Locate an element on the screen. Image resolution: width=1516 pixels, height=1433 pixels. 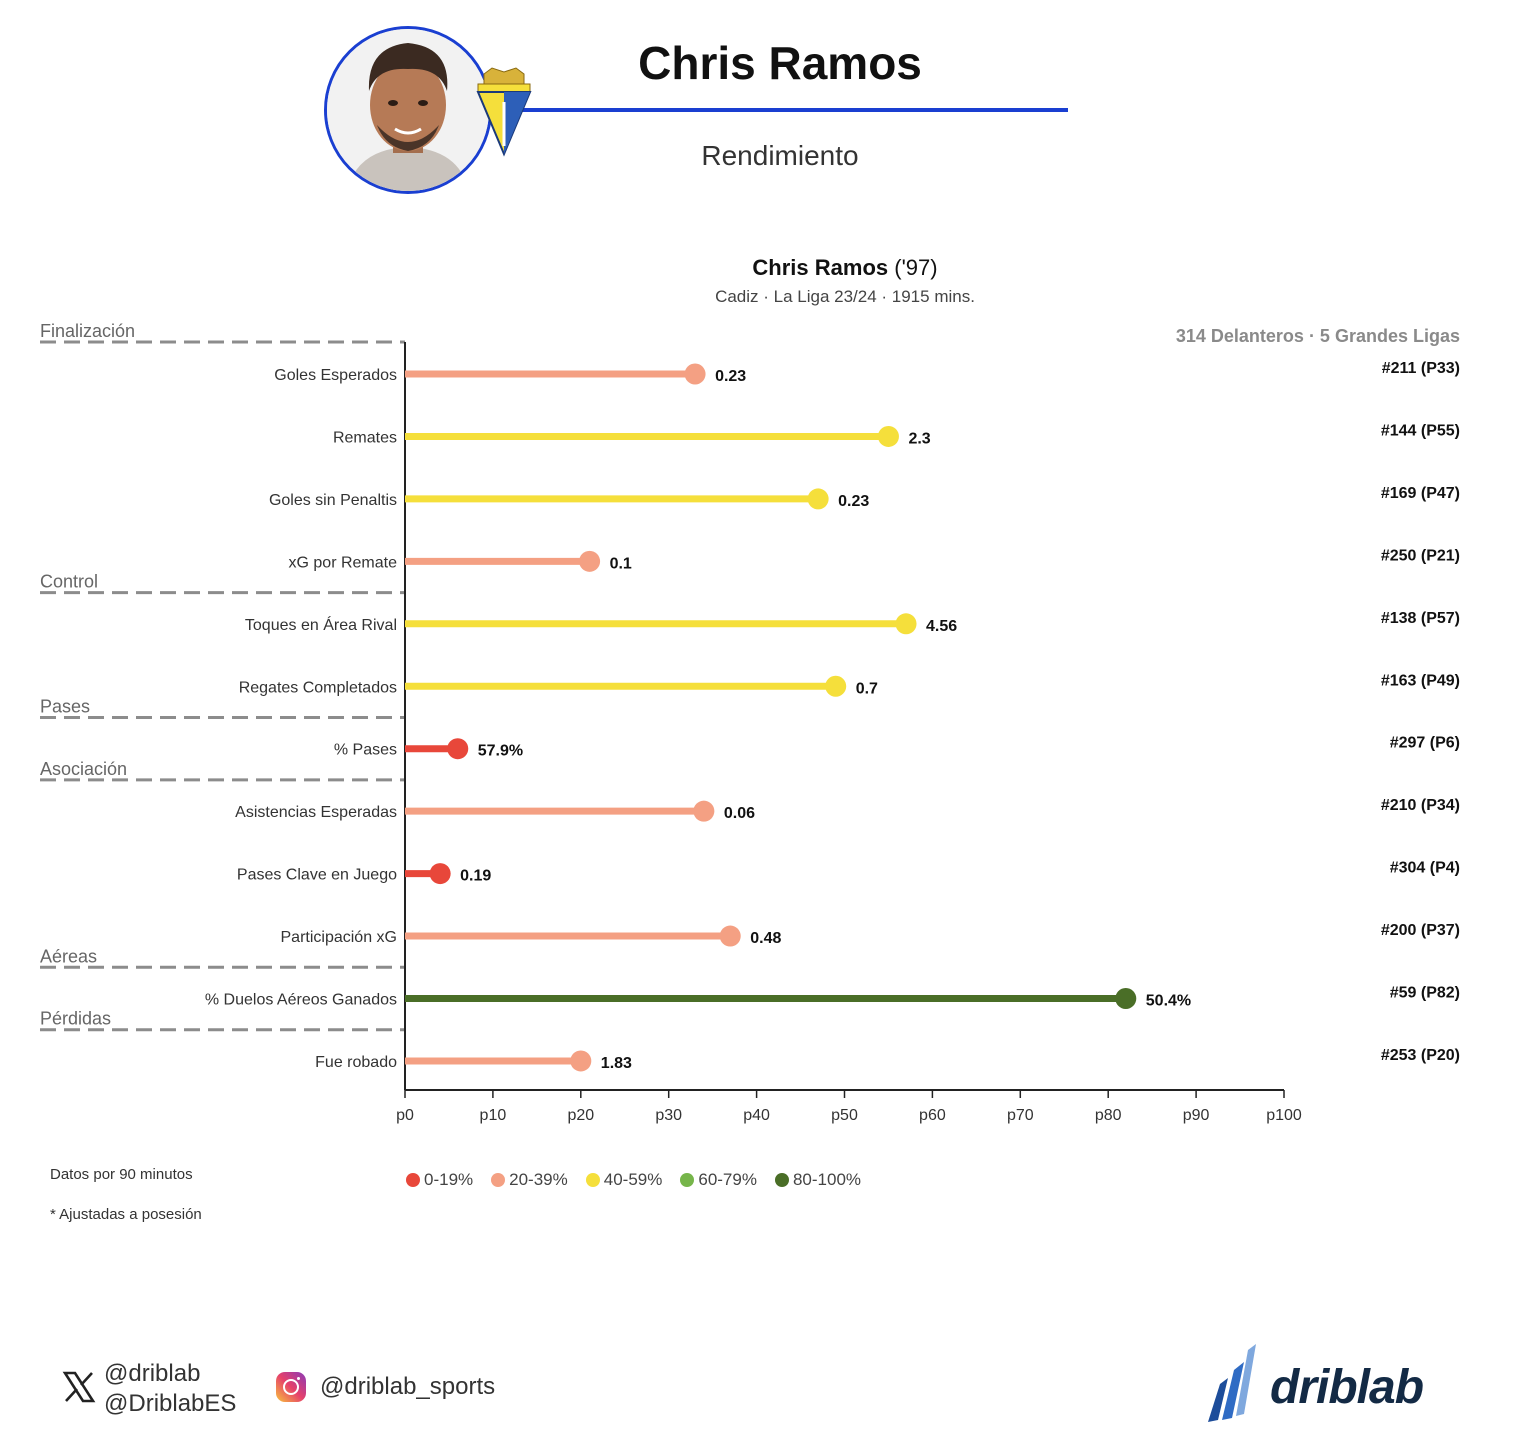
section-label: Asociación is located at coordinates (83, 769).